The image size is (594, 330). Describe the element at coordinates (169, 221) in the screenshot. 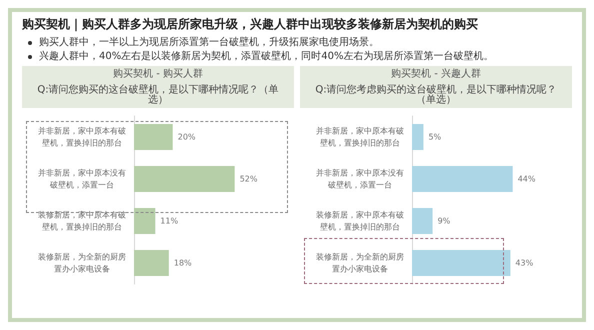

I see `data-label: 11%` at that location.